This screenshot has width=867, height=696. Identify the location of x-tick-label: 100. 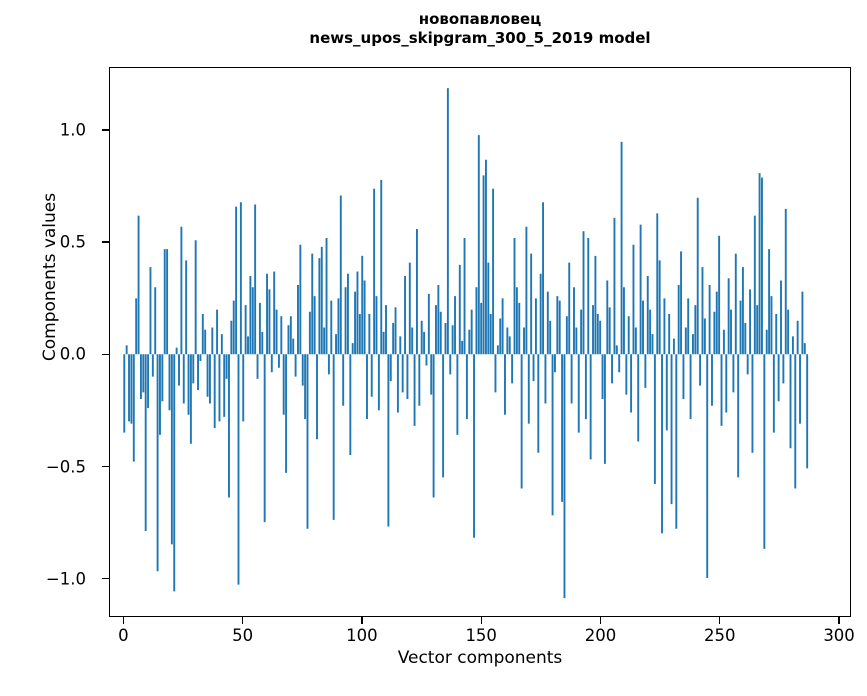
(362, 635).